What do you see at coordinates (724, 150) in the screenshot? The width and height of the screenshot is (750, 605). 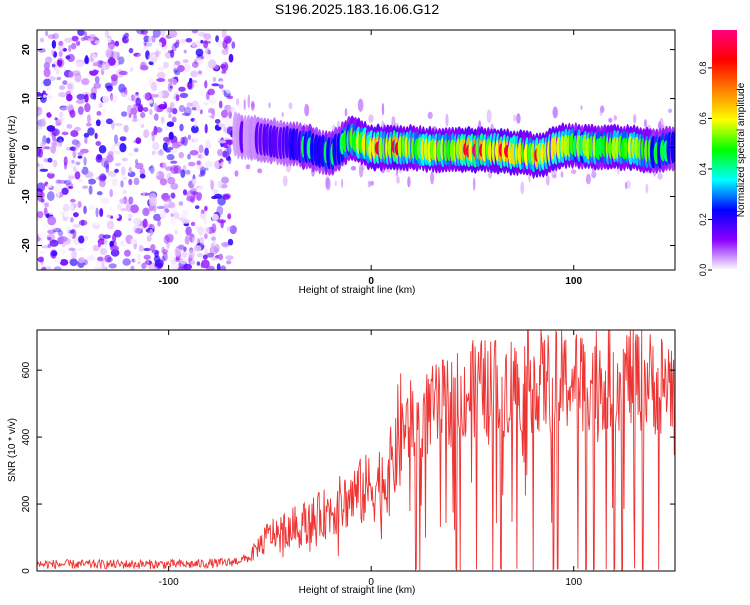 I see `colorbar` at bounding box center [724, 150].